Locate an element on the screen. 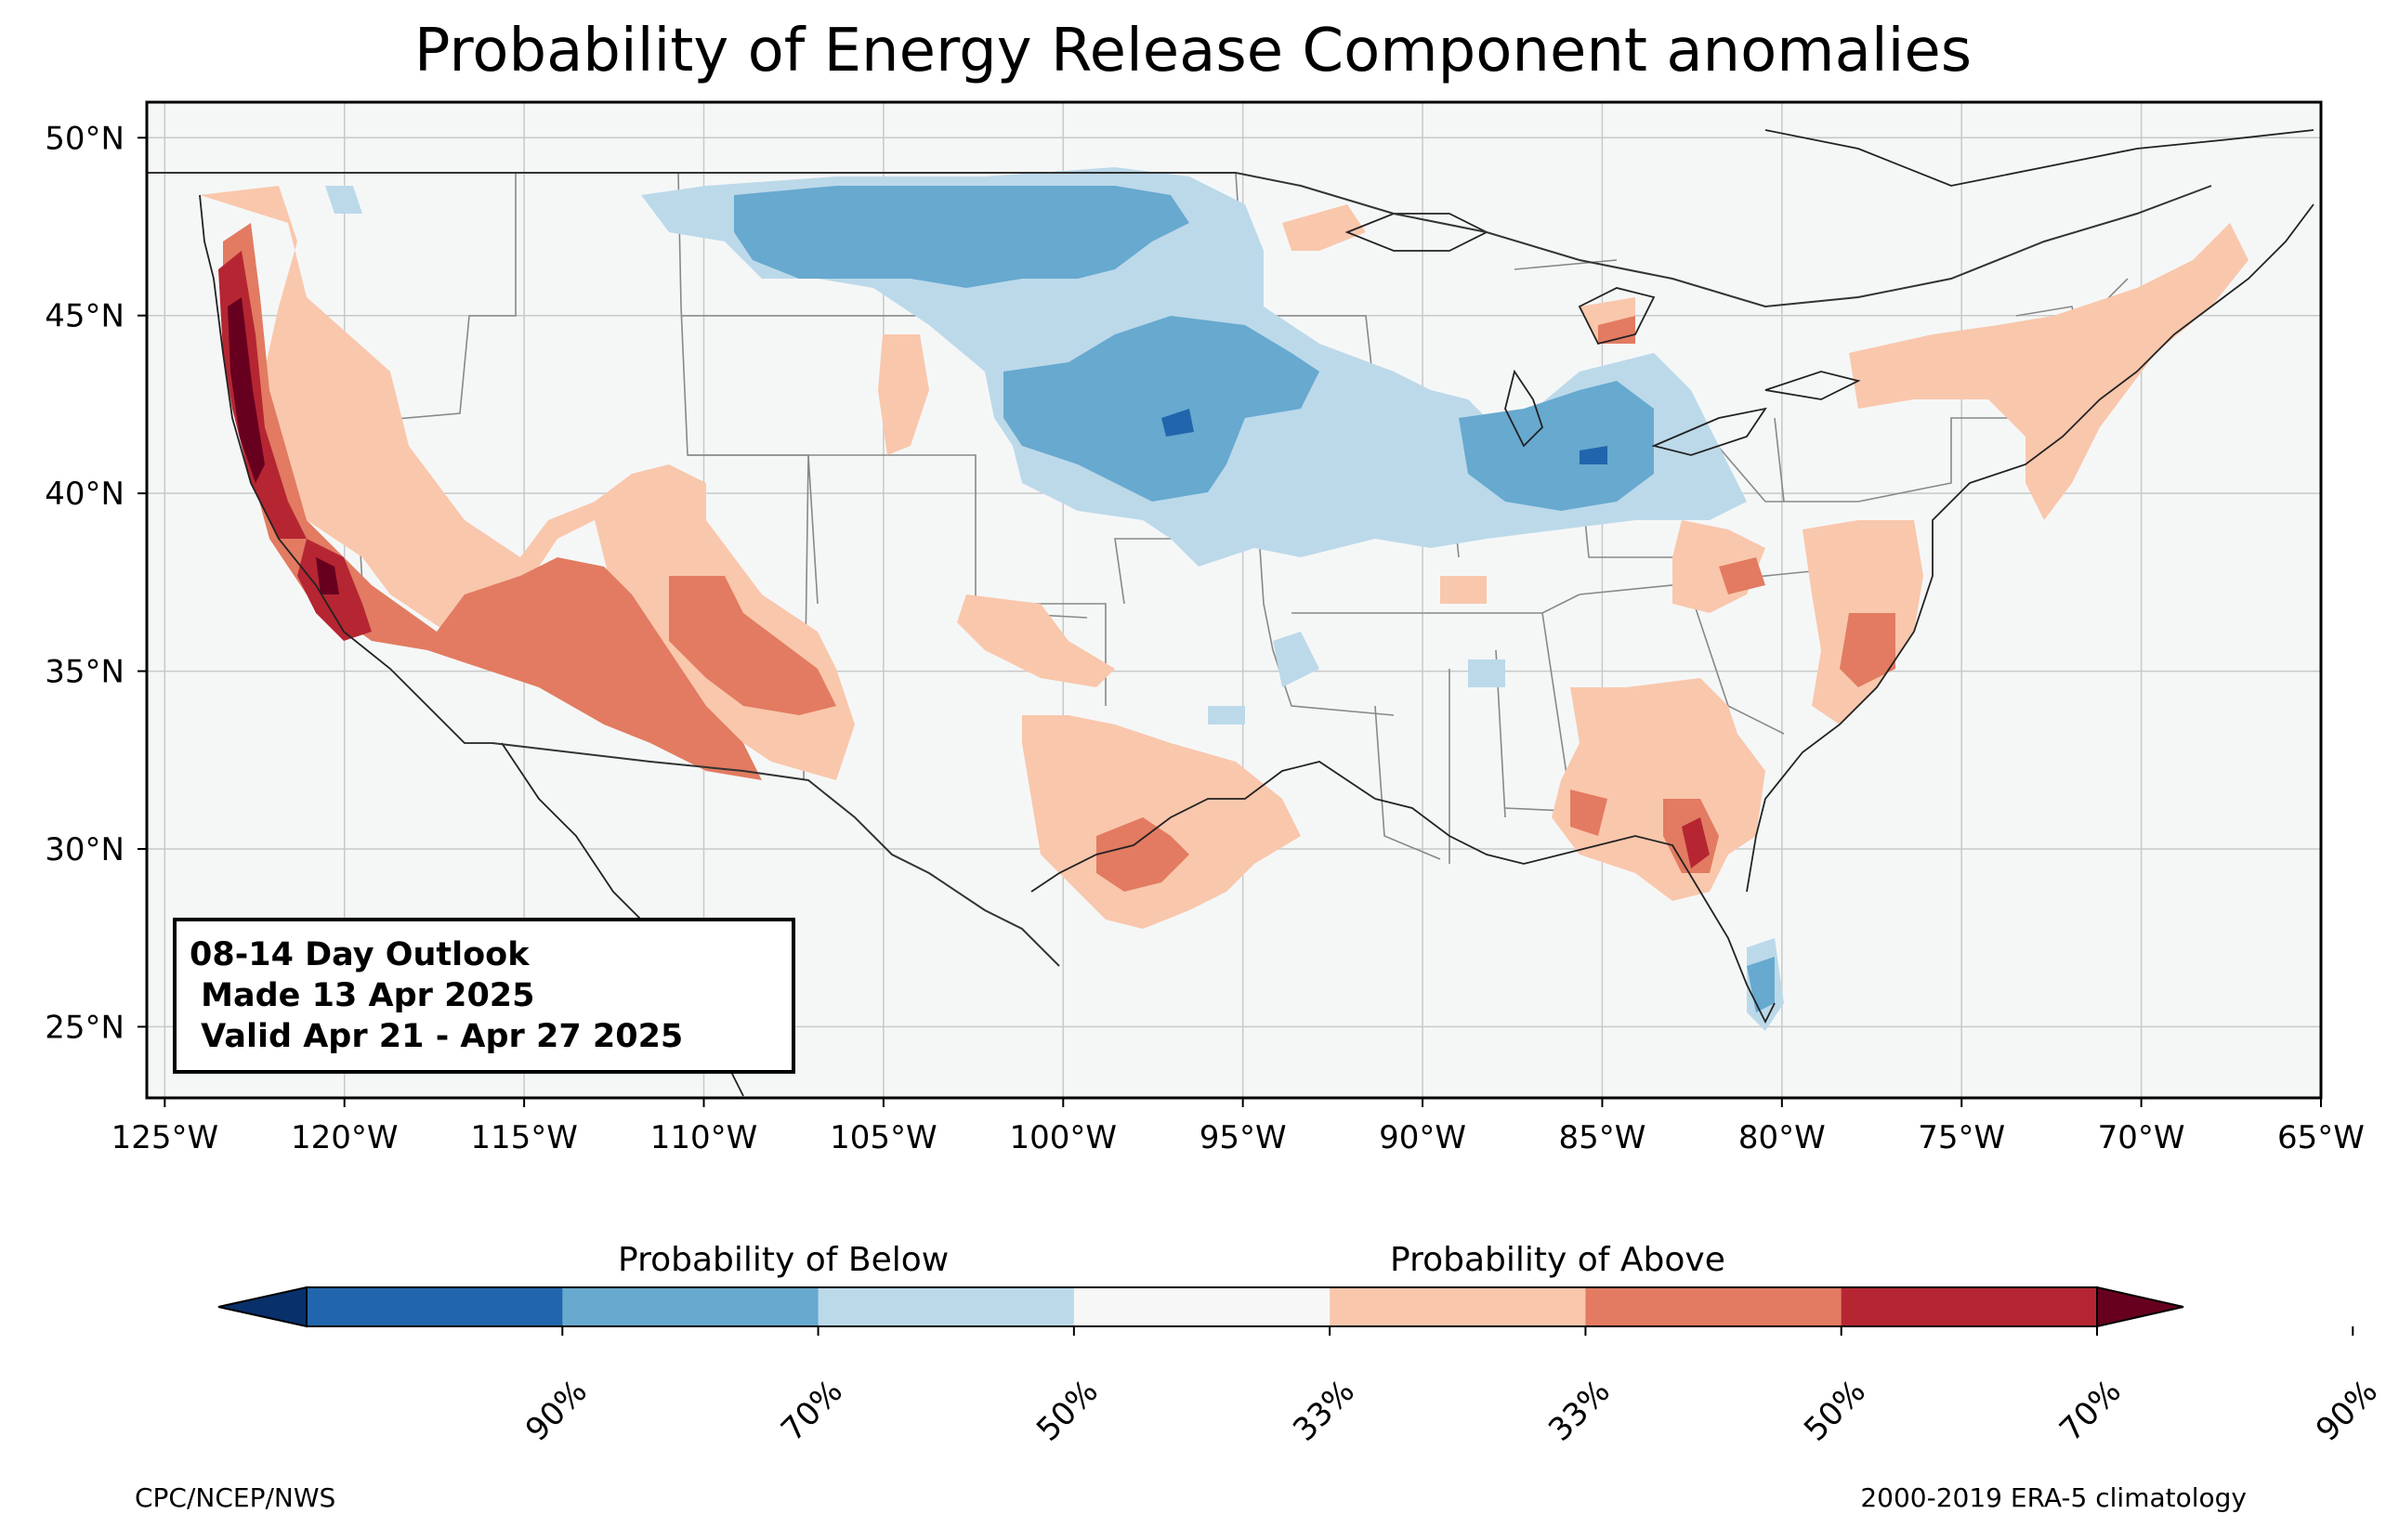  lon-tick-label: 85°W is located at coordinates (1602, 1137).